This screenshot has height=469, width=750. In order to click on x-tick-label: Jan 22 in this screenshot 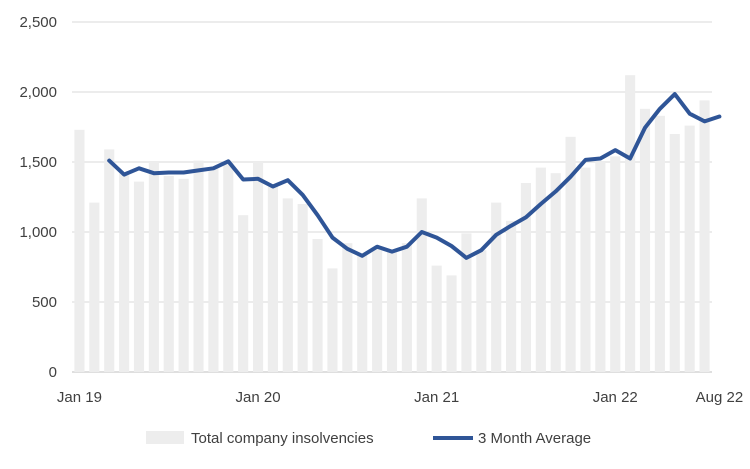, I will do `click(615, 397)`.